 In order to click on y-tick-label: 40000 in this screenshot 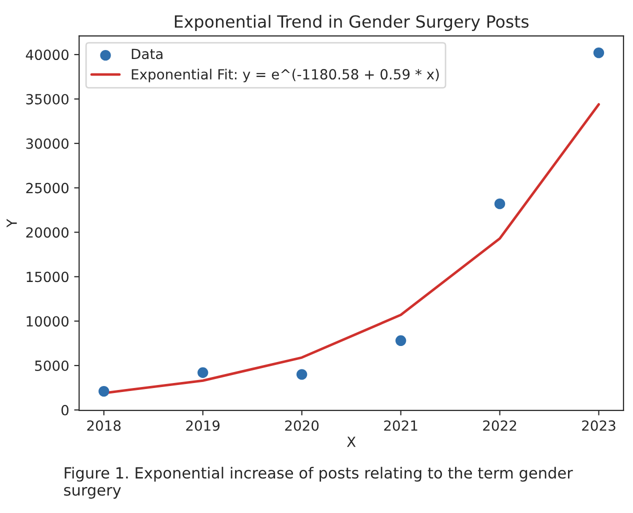, I will do `click(47, 55)`.